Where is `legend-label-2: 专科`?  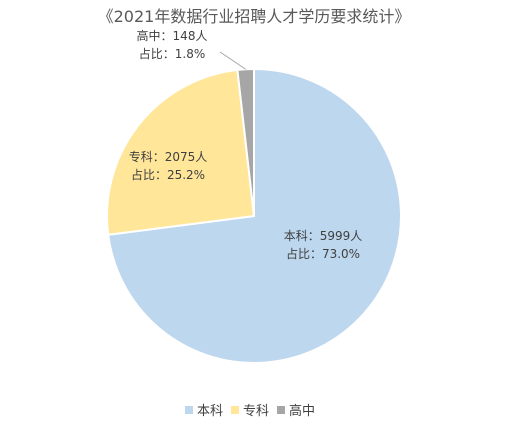 legend-label-2: 专科 is located at coordinates (256, 411).